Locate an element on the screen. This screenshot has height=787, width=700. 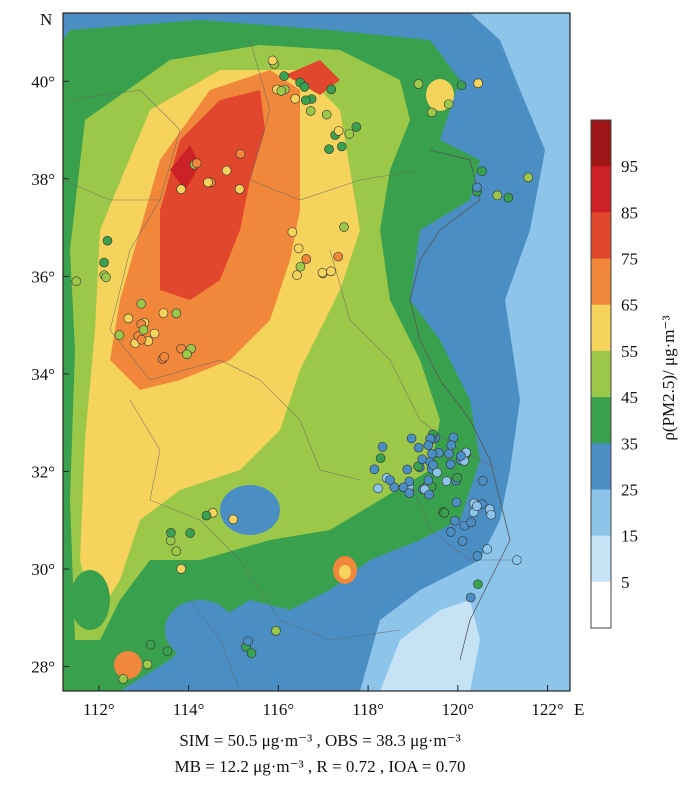
colorbar-frame is located at coordinates (601, 374).